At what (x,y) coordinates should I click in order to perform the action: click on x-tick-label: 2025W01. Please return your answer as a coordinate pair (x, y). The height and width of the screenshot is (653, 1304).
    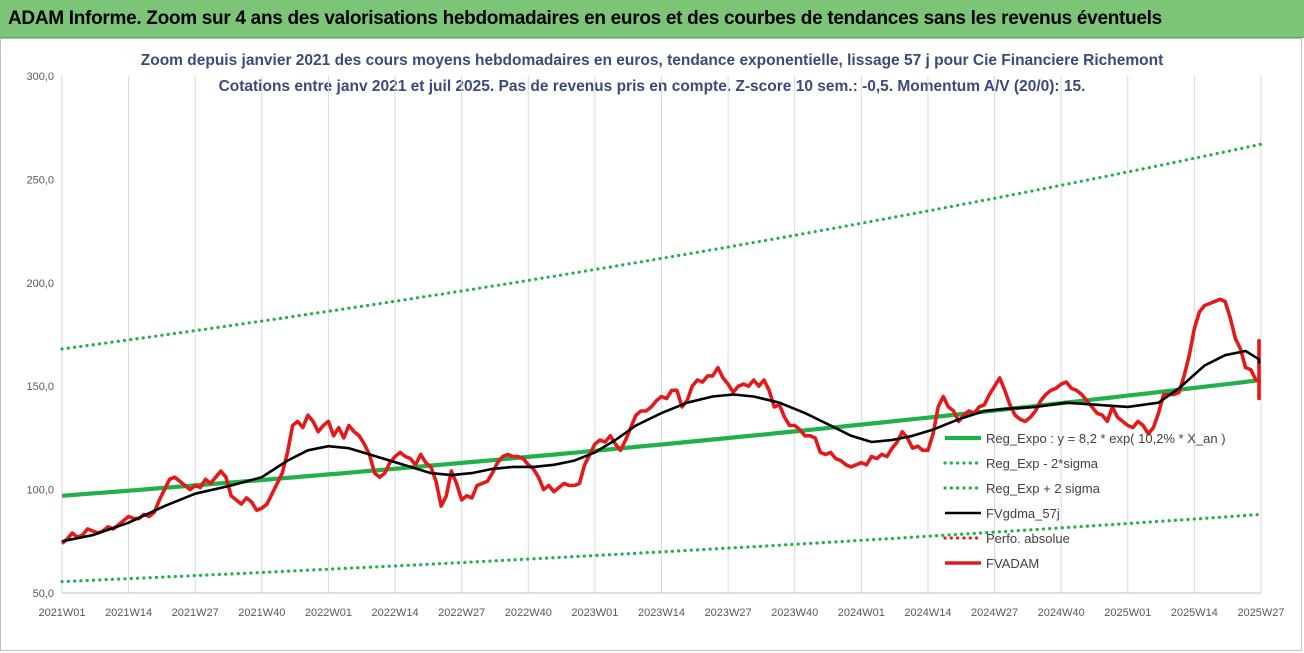
    Looking at the image, I should click on (1127, 613).